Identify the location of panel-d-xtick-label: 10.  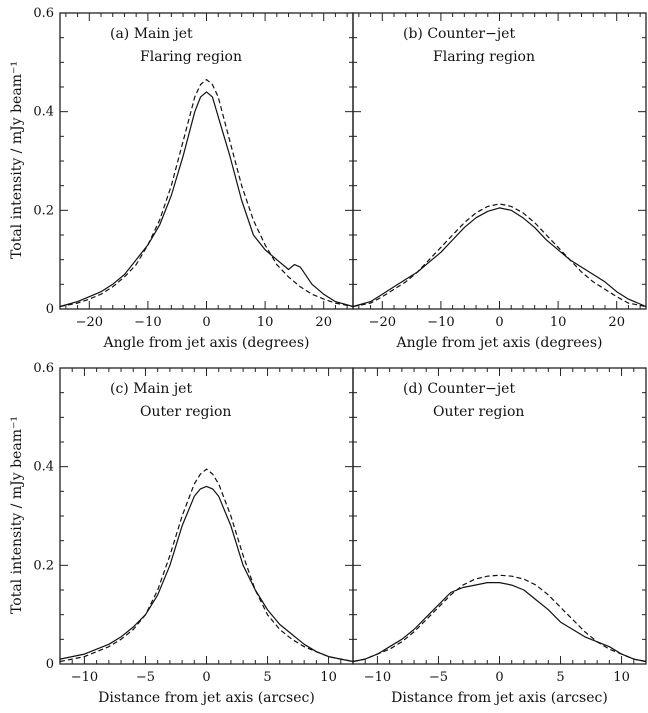
(621, 677).